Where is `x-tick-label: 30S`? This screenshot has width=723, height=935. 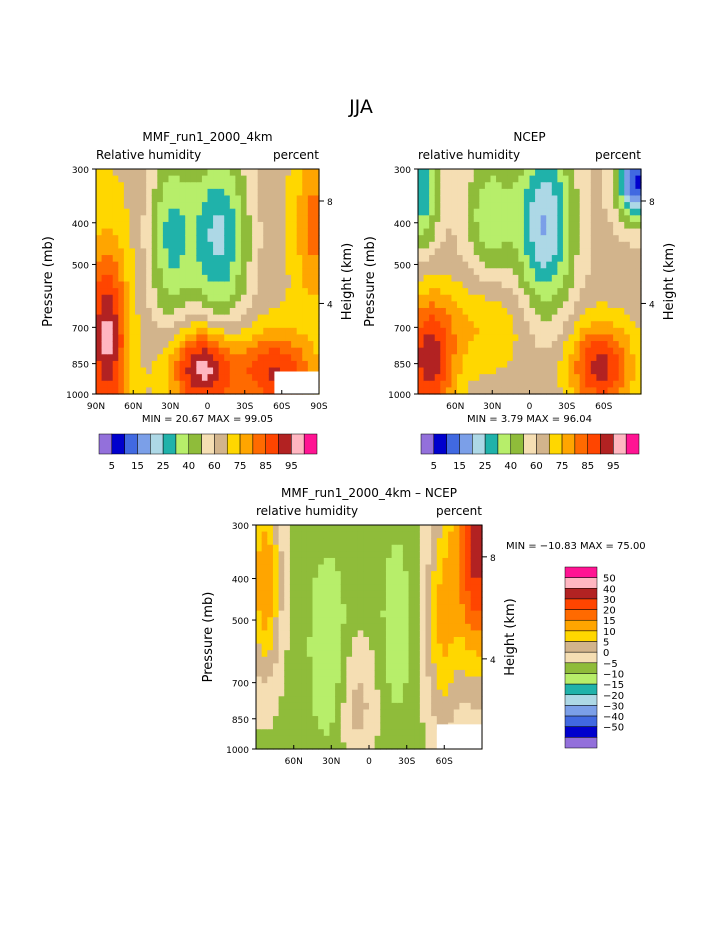
x-tick-label: 30S is located at coordinates (244, 407).